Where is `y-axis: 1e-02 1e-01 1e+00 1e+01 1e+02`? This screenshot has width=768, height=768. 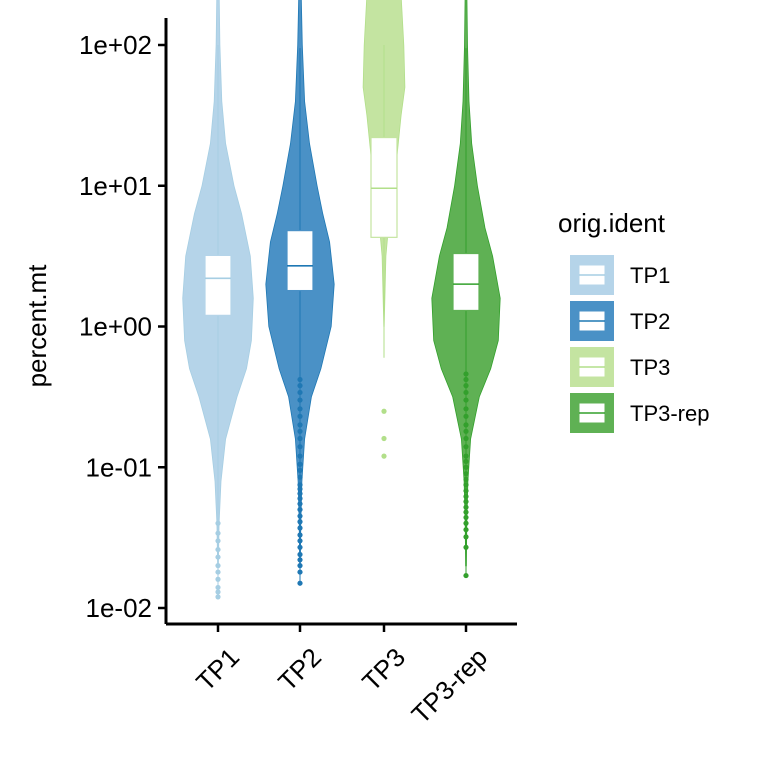 y-axis: 1e-02 1e-01 1e+00 1e+01 1e+02 is located at coordinates (123, 321).